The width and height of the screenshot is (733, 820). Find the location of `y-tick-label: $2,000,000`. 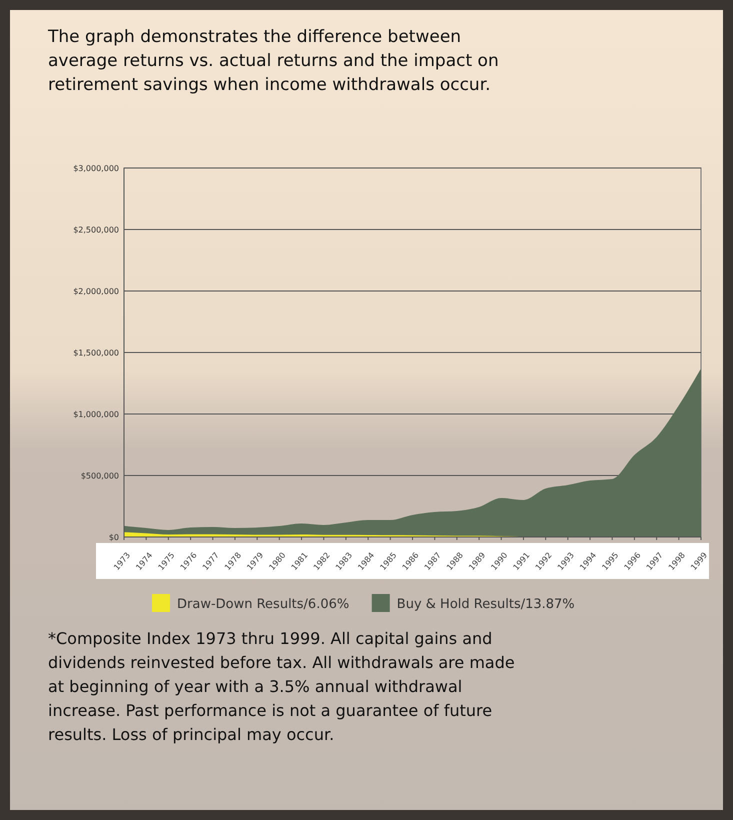

y-tick-label: $2,000,000 is located at coordinates (96, 291).